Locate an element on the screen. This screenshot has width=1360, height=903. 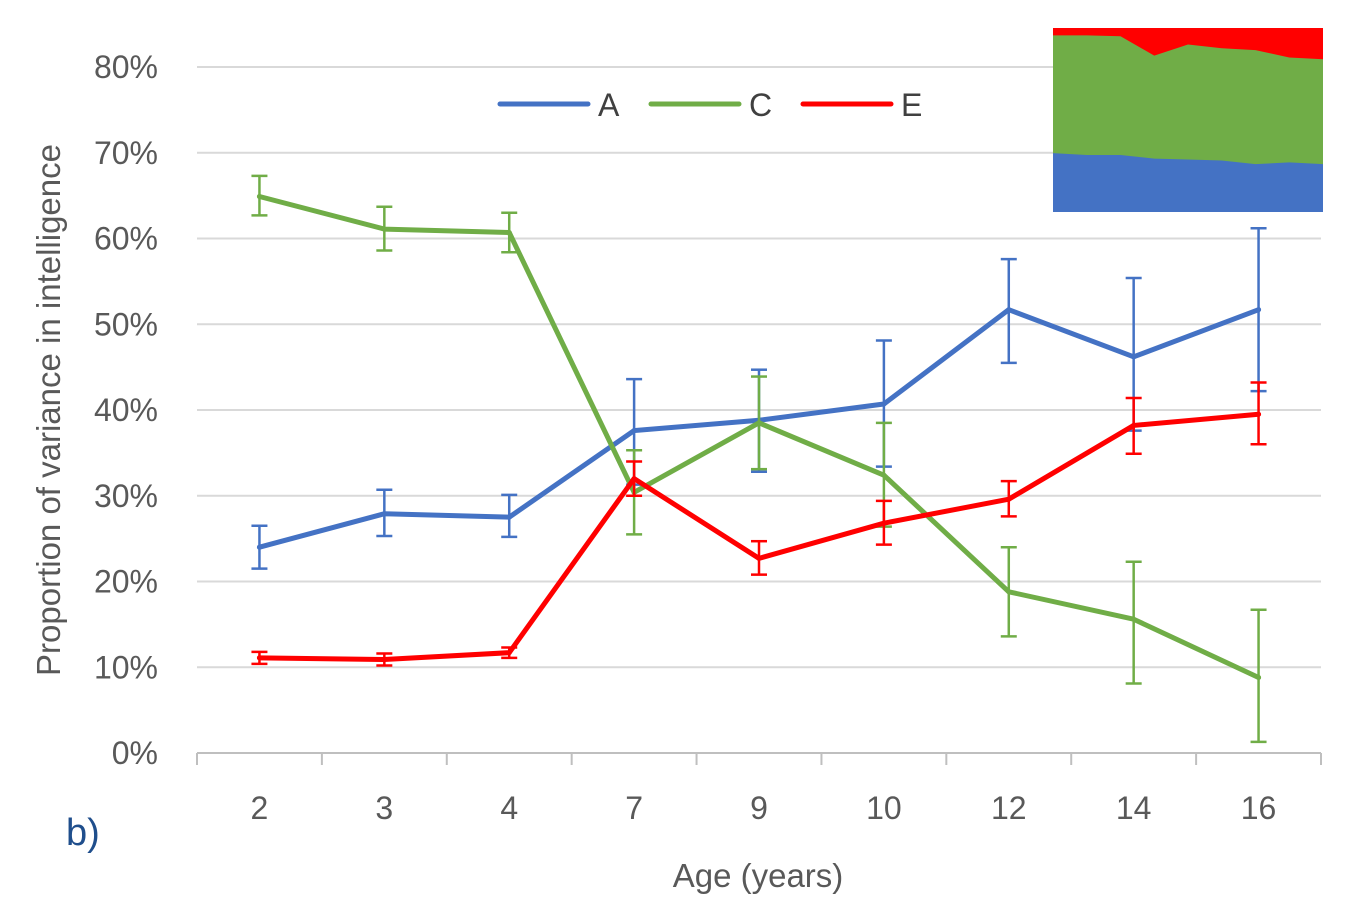
x-tick-label: 9 is located at coordinates (759, 808).